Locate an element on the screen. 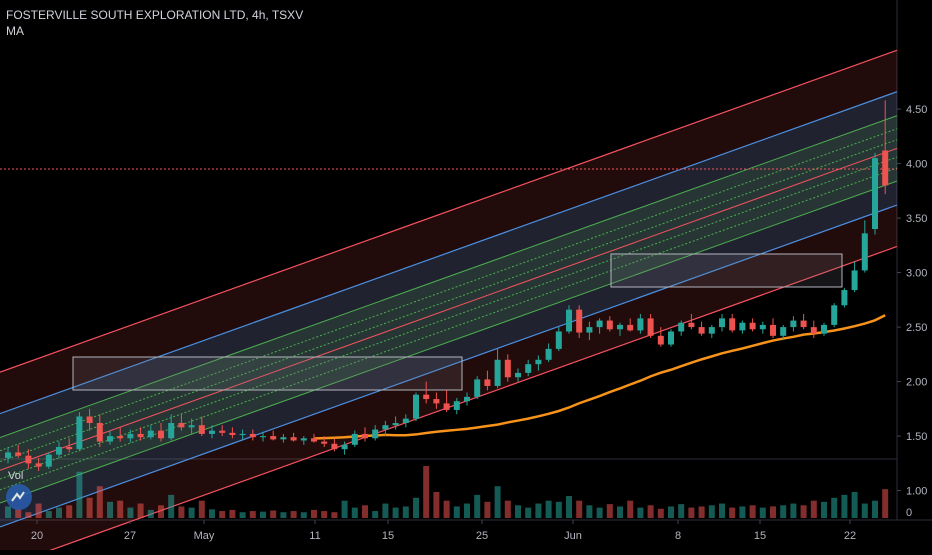  volume-label: Vol is located at coordinates (16, 476).